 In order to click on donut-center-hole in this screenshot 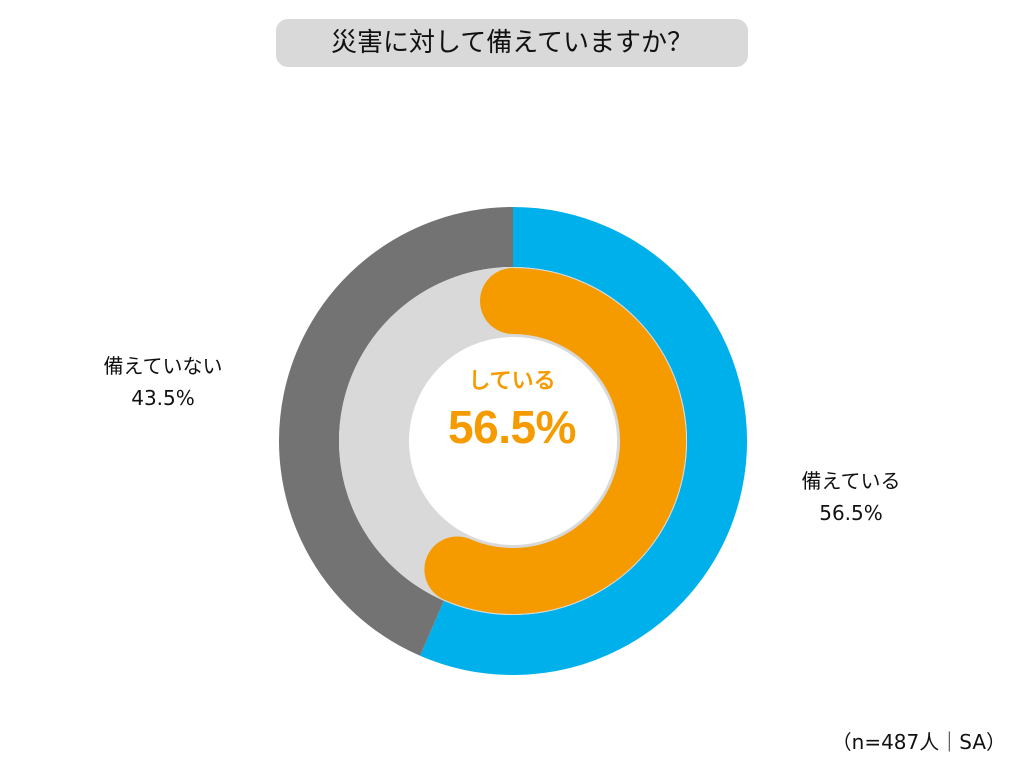, I will do `click(513, 441)`.